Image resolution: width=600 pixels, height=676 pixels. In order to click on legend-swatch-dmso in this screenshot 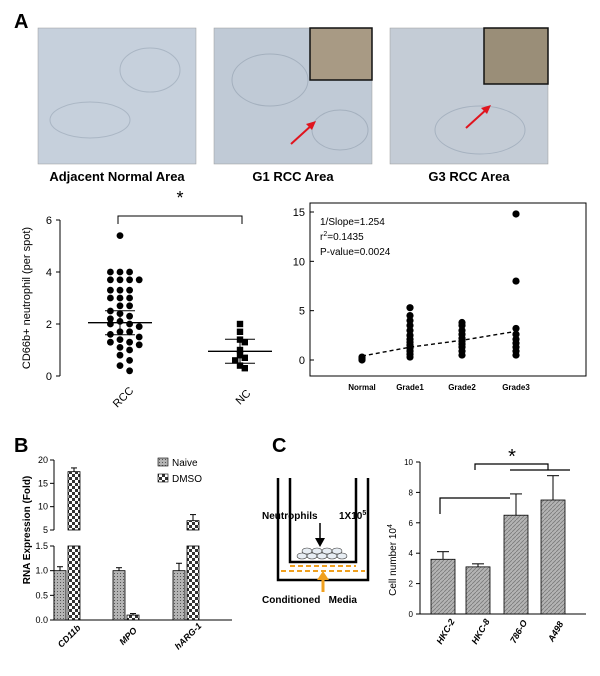, I will do `click(163, 478)`.